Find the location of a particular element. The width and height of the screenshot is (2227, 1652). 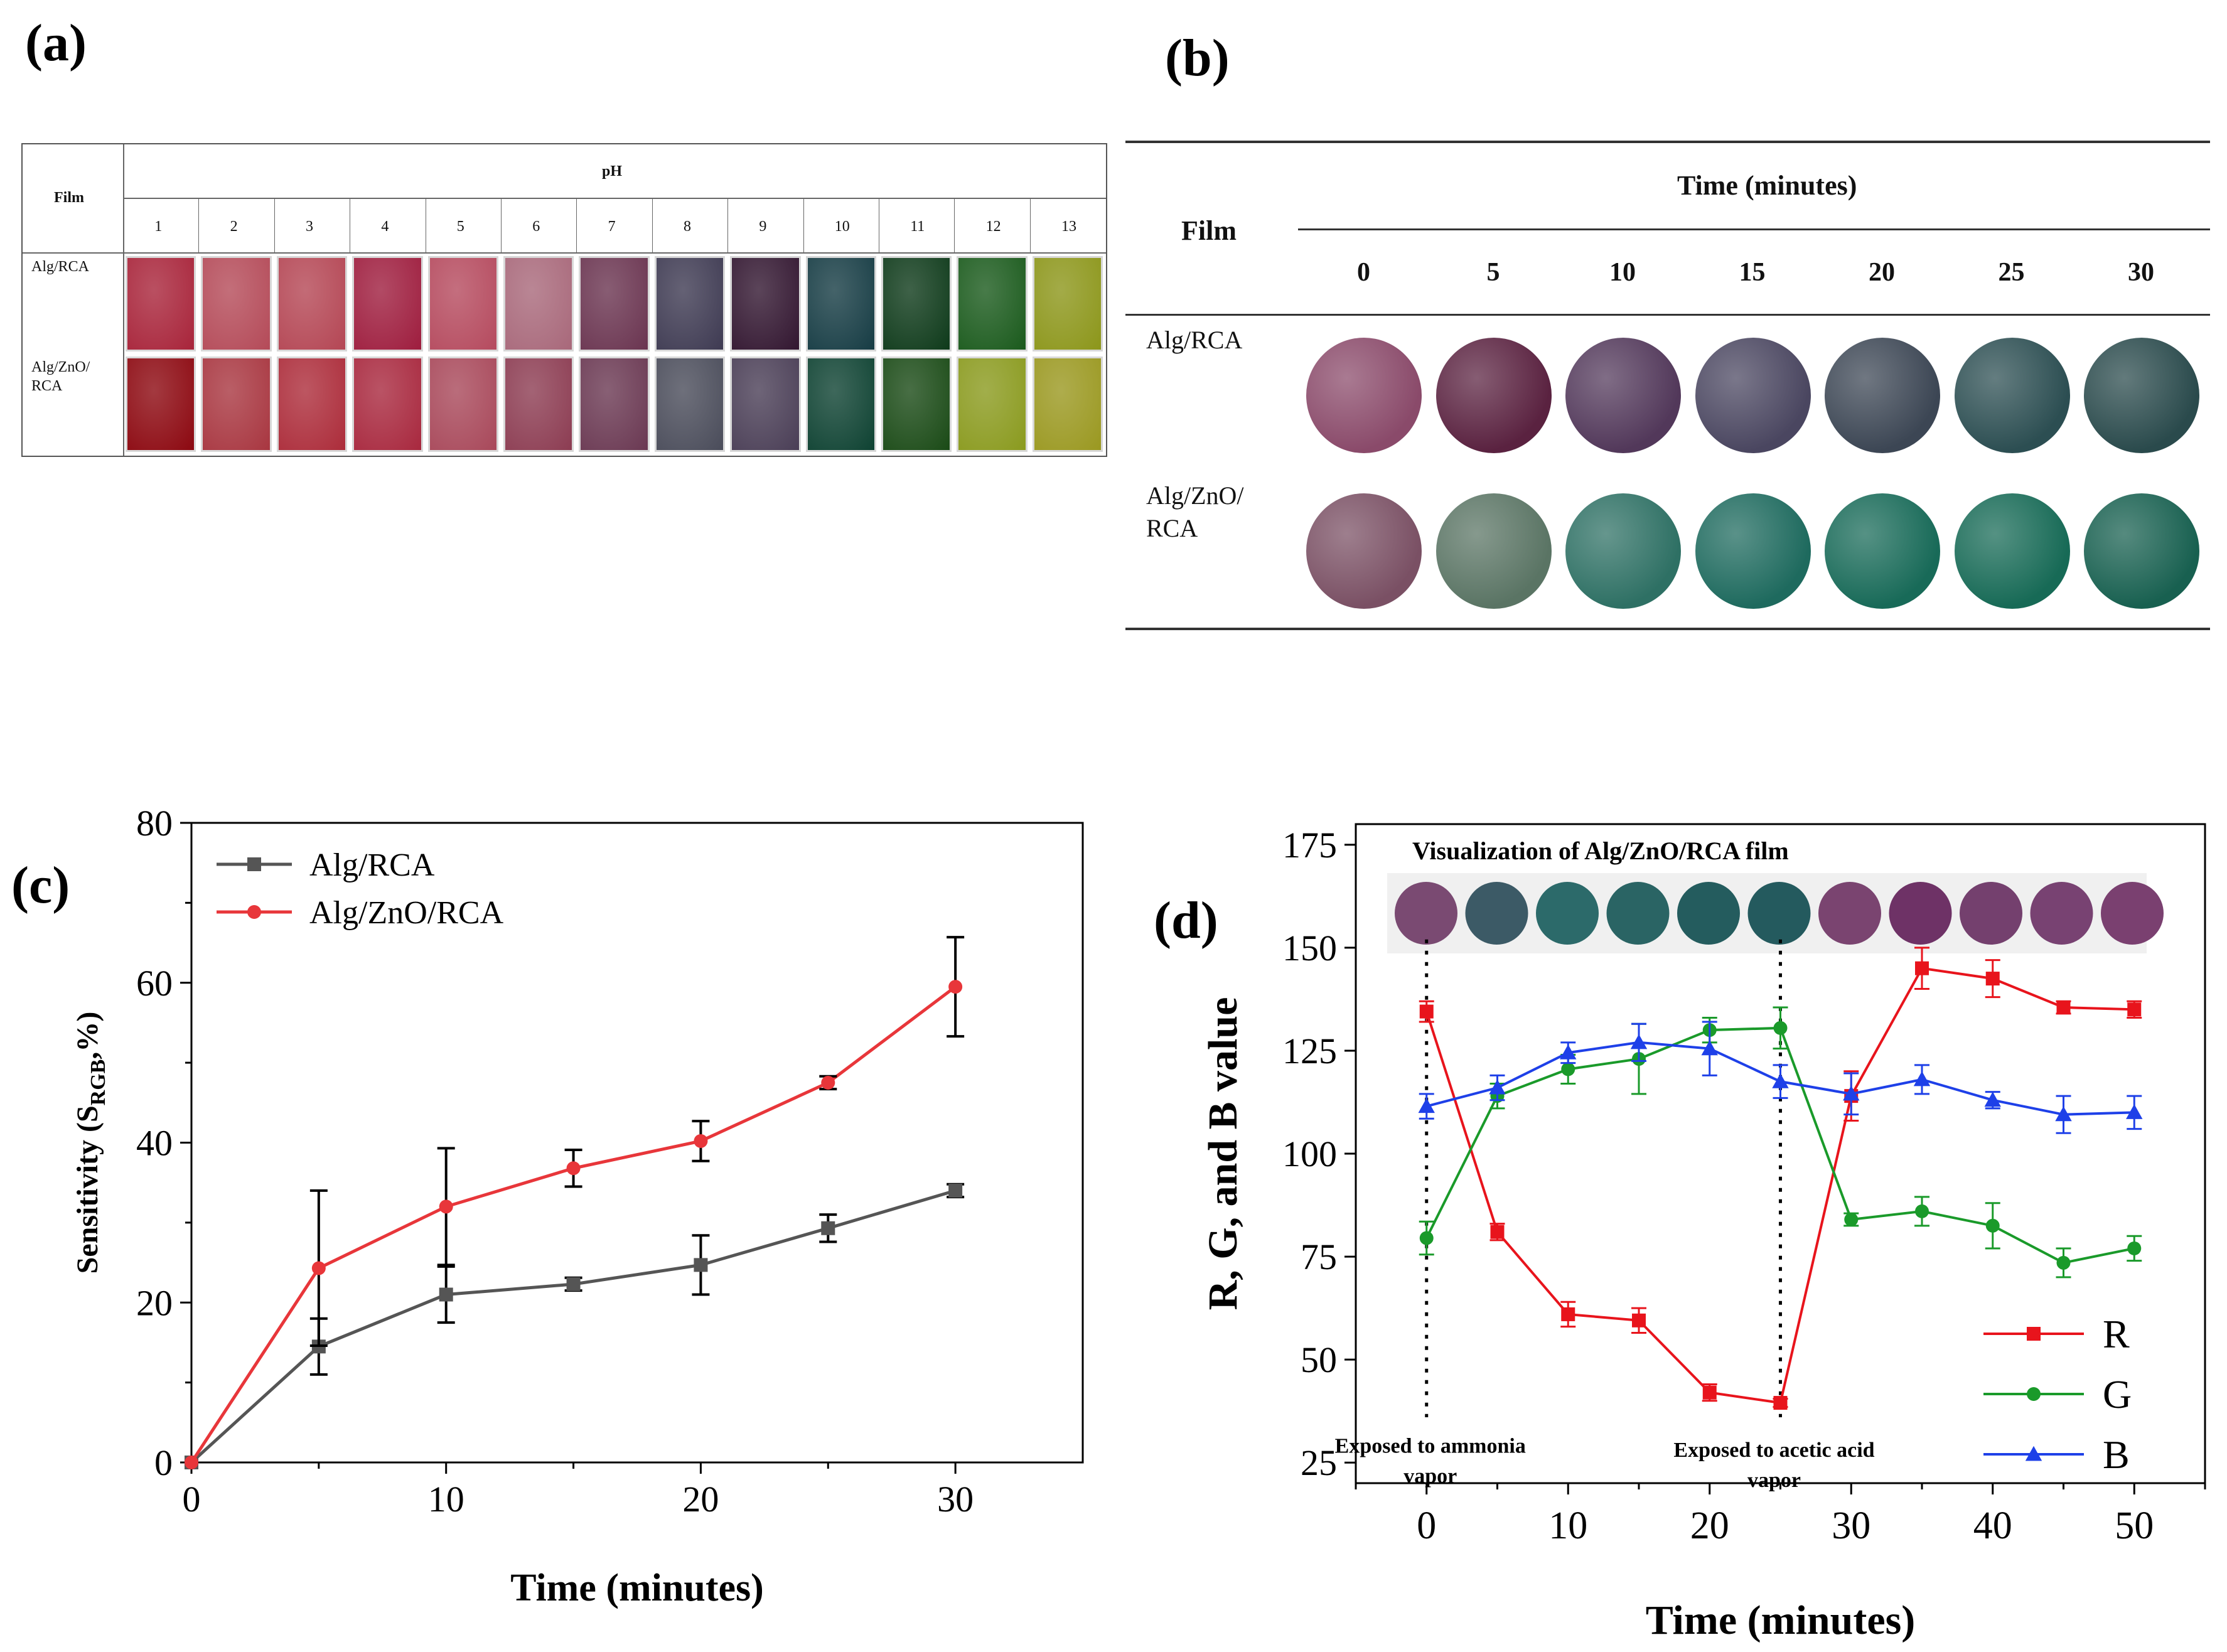

legend-label: B is located at coordinates (2116, 1454).